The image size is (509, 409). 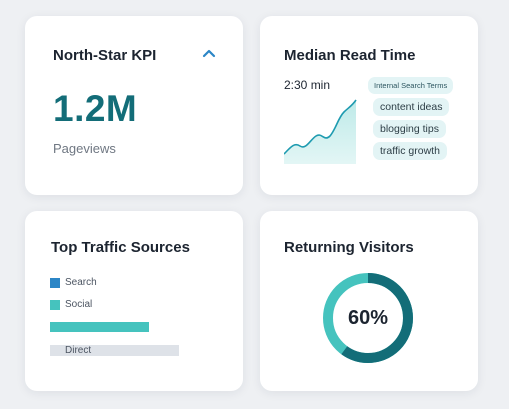 I want to click on read-time-sparkline, so click(x=320, y=131).